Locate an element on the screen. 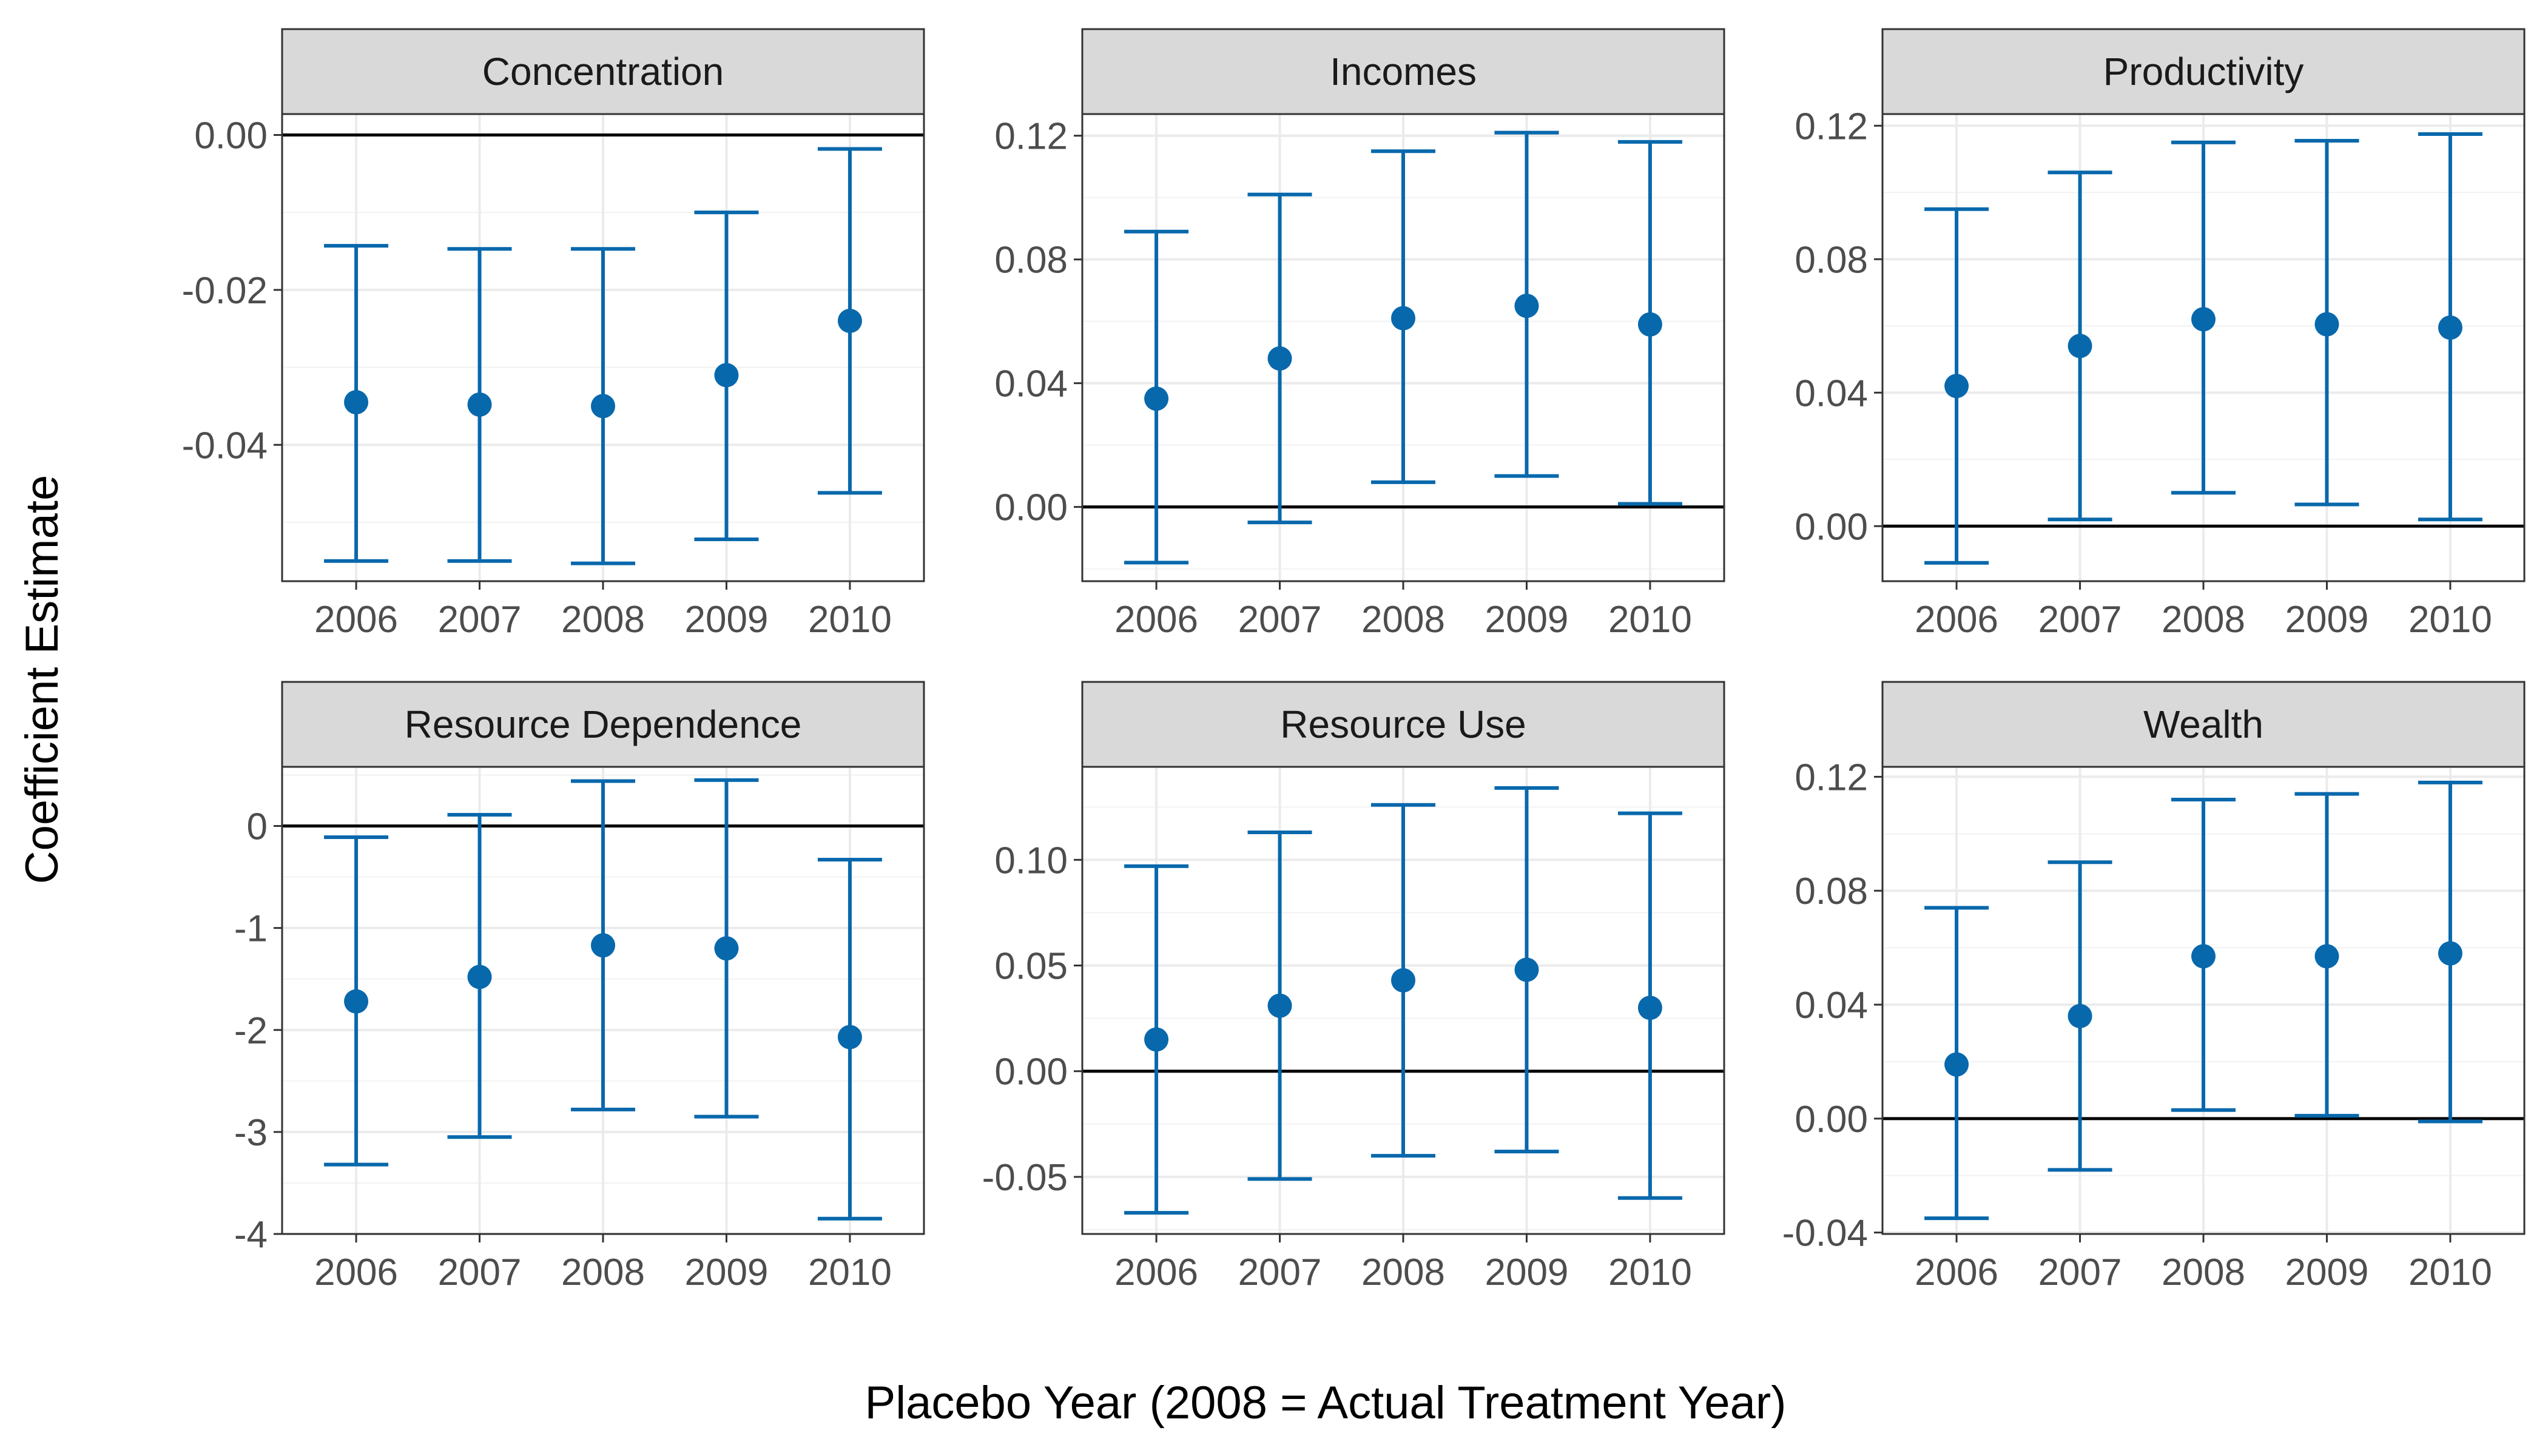 This screenshot has width=2548, height=1456. facet-title: Concentration is located at coordinates (603, 71).